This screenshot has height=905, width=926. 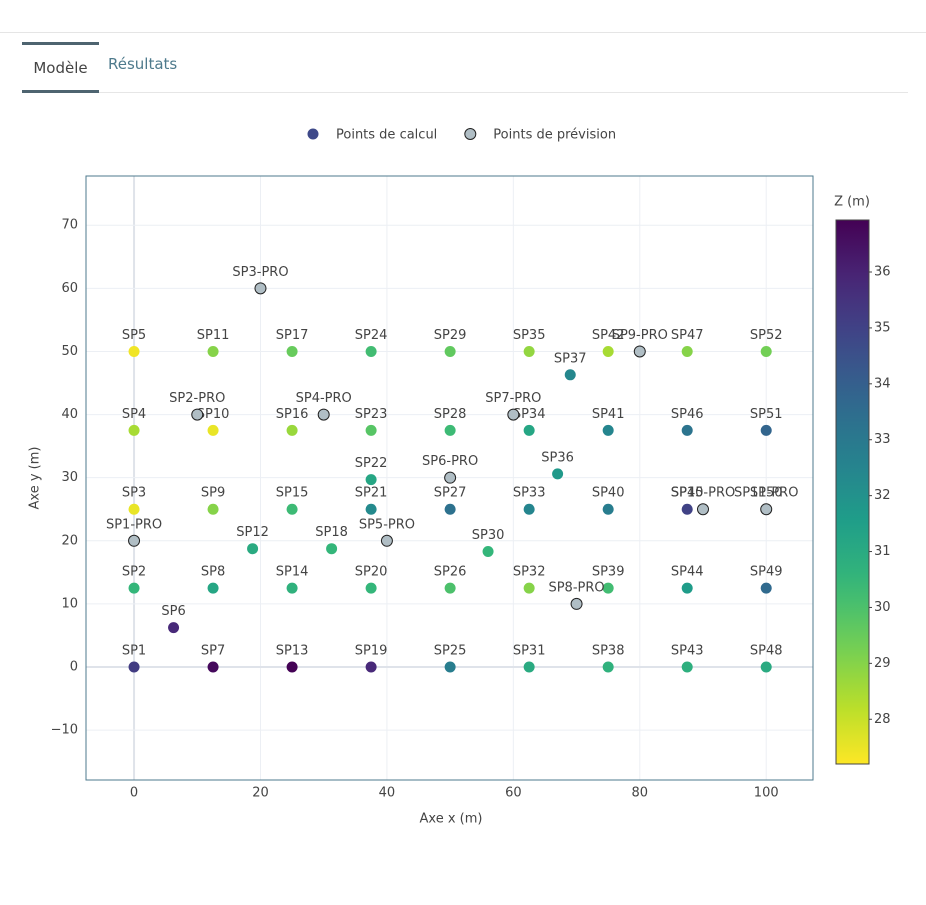 I want to click on point-label: SP6, so click(x=173, y=611).